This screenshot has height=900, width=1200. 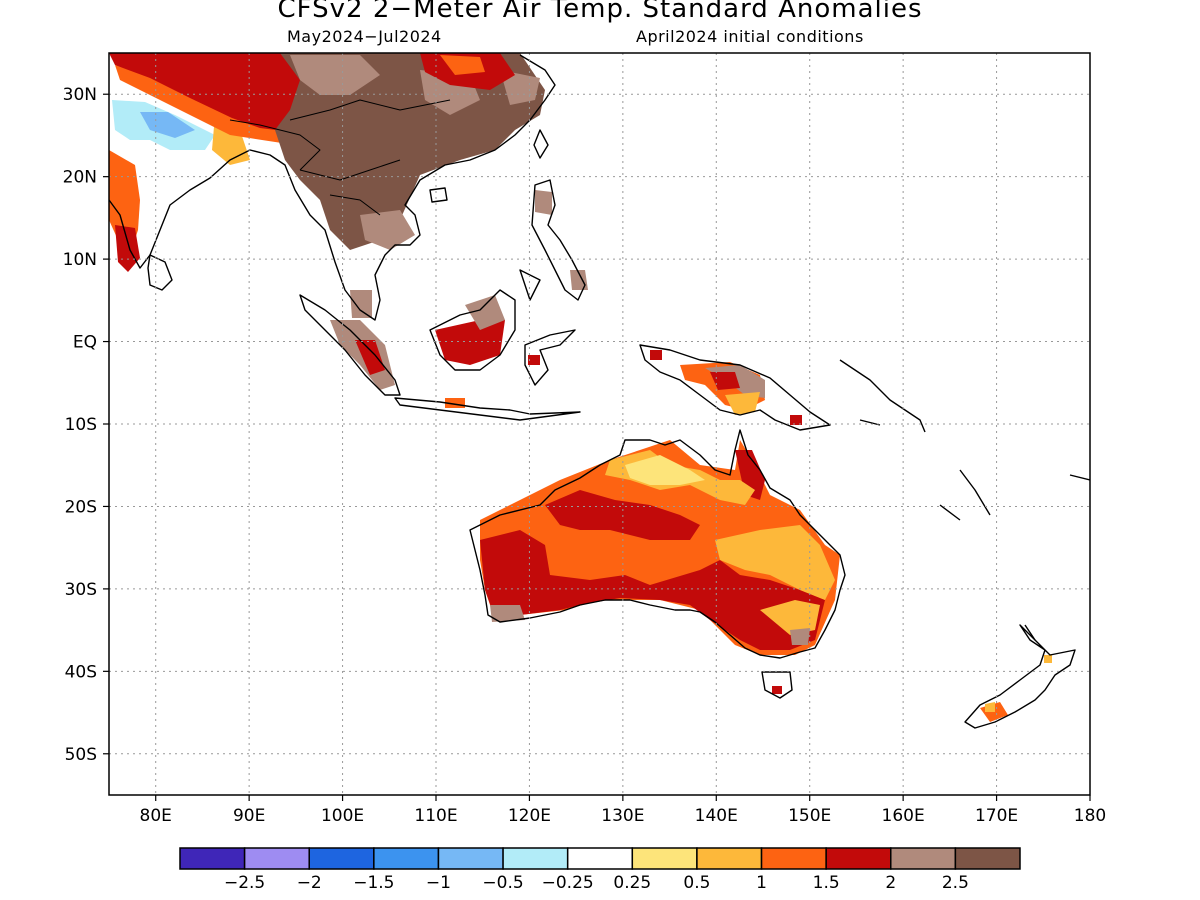 I want to click on coast-taiwan, so click(x=541, y=144).